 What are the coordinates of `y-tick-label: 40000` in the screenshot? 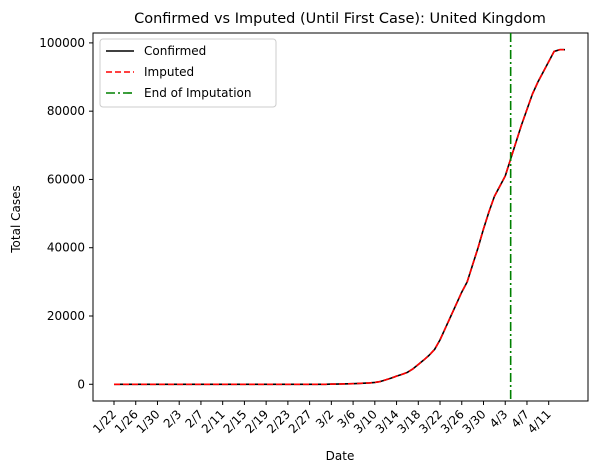 It's located at (66, 248).